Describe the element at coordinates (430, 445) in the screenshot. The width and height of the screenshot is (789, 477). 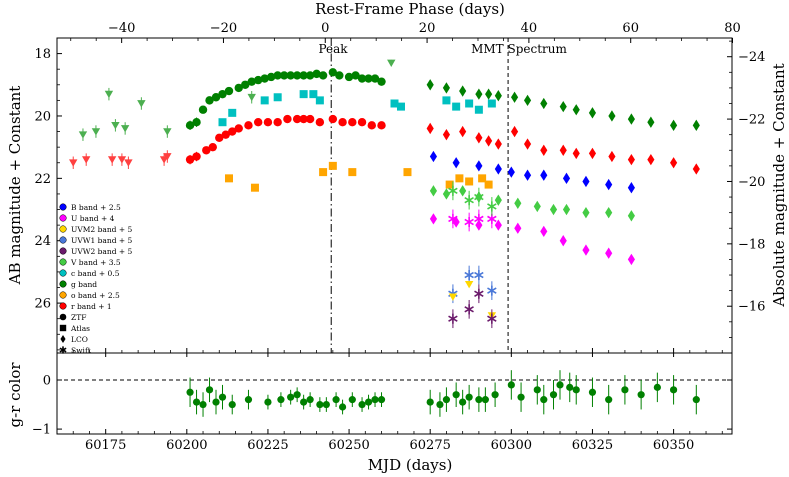
I see `x-tick-label: 60275` at that location.